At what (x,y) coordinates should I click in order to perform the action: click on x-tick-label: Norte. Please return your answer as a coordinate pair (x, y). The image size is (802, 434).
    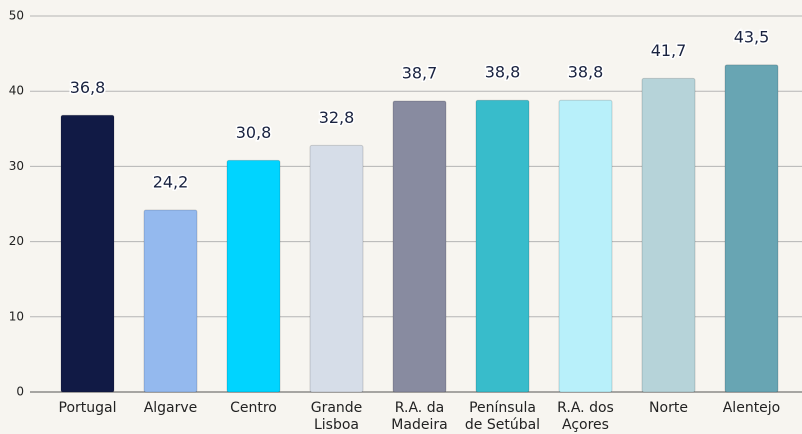
    Looking at the image, I should click on (668, 408).